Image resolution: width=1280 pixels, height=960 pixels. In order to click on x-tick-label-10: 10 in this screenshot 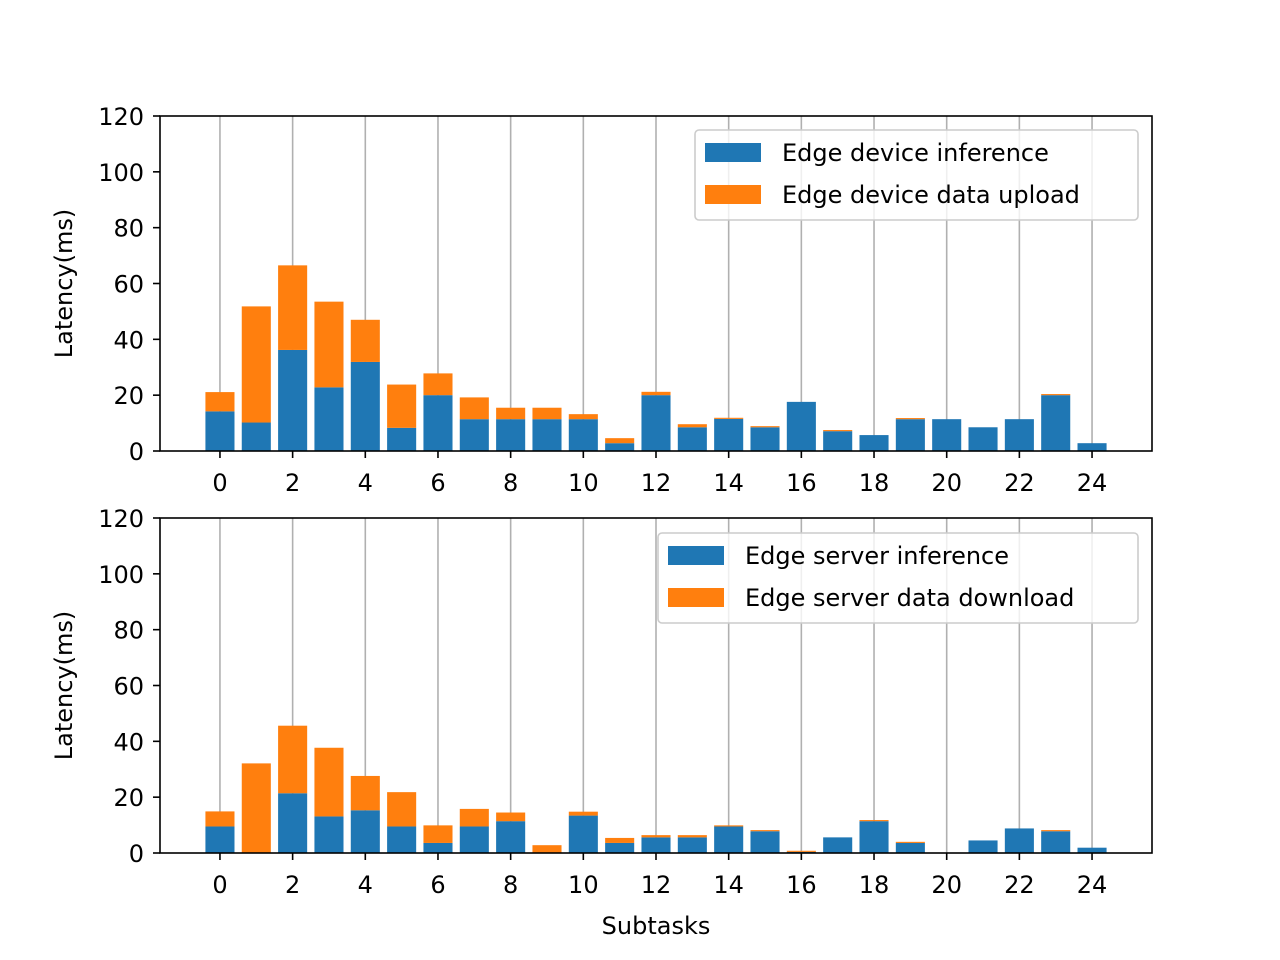, I will do `click(583, 885)`.